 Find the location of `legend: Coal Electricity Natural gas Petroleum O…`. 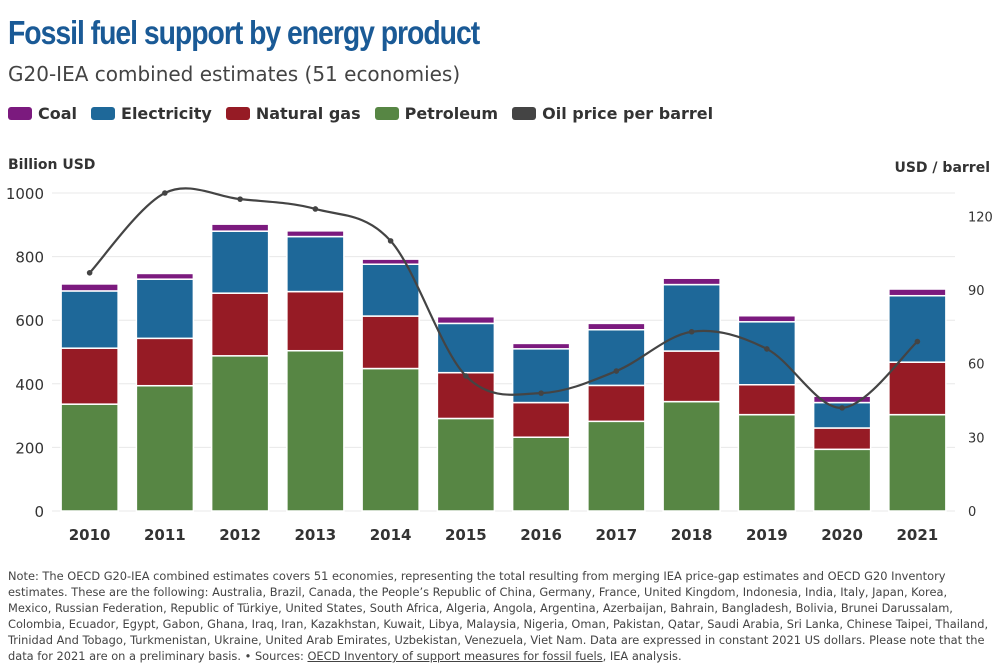

legend: Coal Electricity Natural gas Petroleum O… is located at coordinates (360, 113).